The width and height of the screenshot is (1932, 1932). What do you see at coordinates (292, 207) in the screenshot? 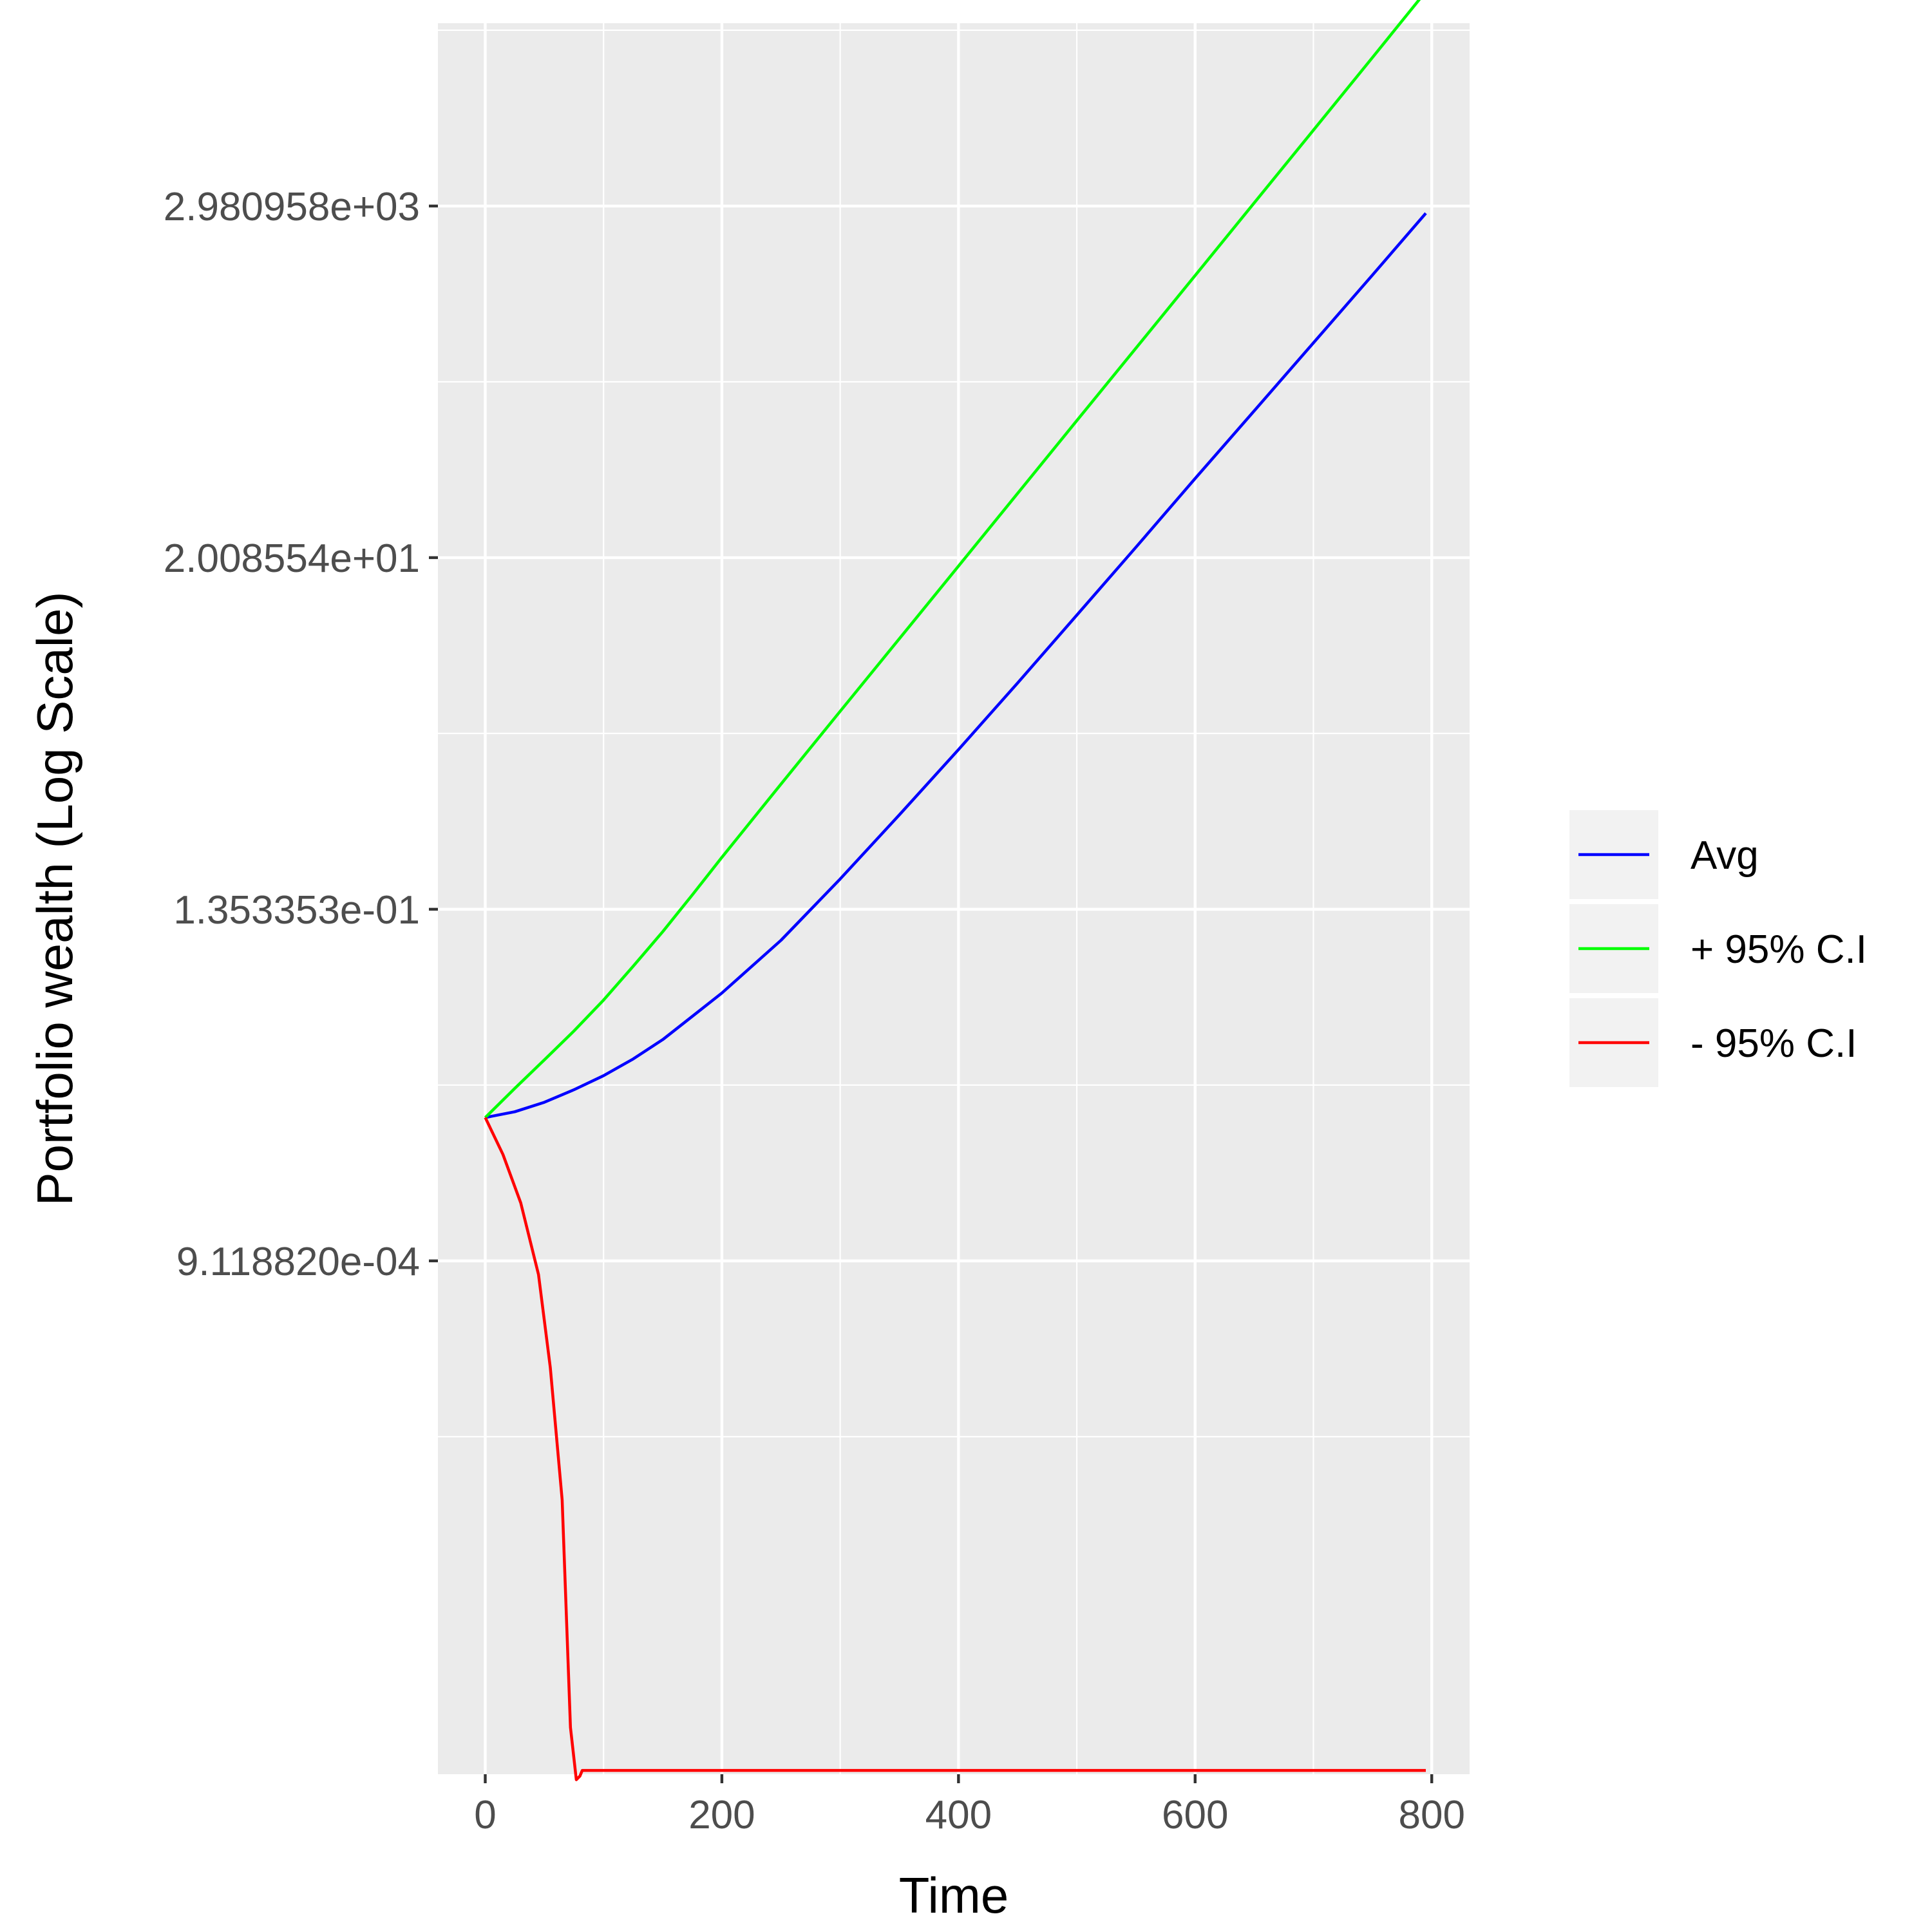
I see `y-tick-label: 2.980958e+03` at bounding box center [292, 207].